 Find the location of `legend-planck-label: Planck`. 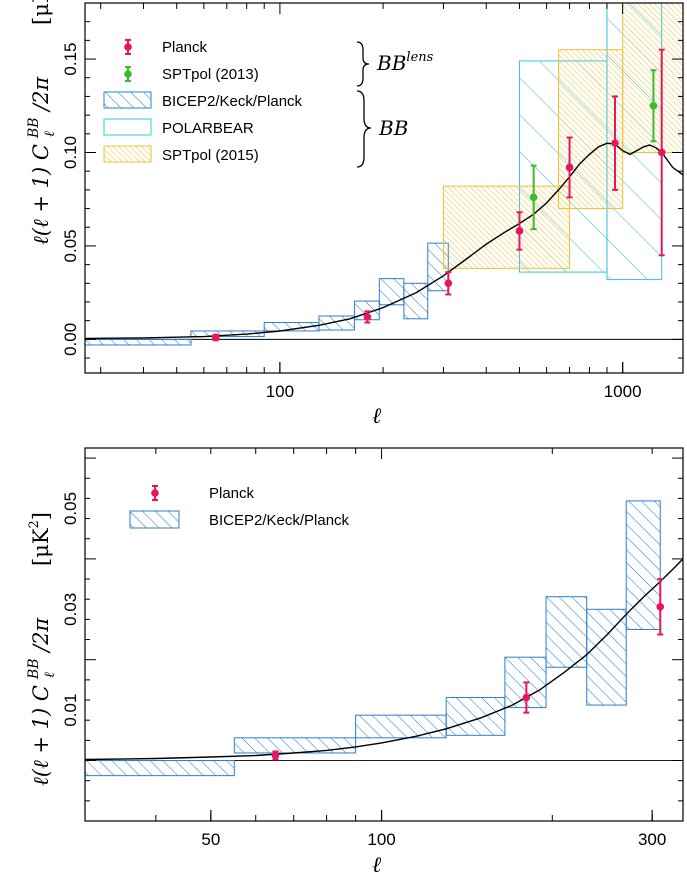

legend-planck-label: Planck is located at coordinates (185, 47).